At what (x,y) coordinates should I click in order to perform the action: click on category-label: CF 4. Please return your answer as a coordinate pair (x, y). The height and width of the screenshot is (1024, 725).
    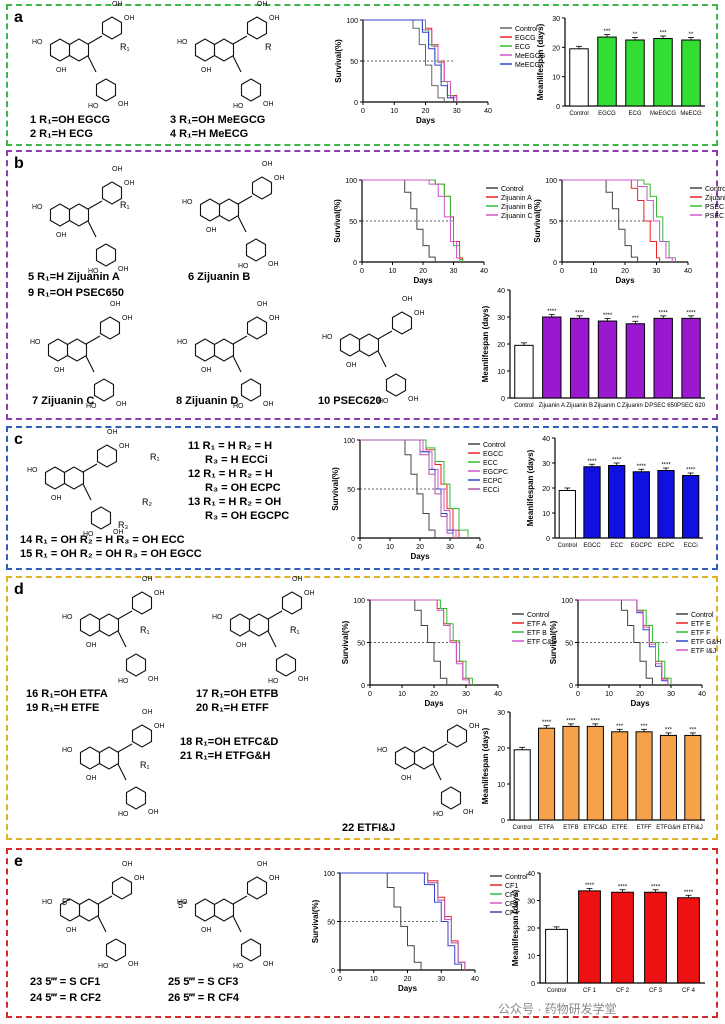
    Looking at the image, I should click on (689, 991).